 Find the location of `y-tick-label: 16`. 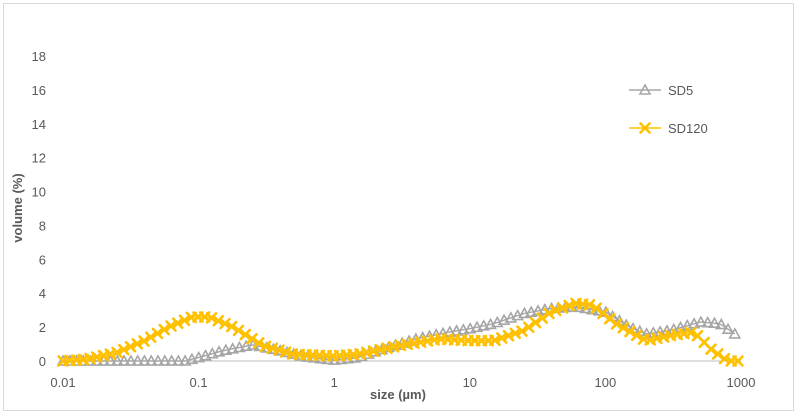

y-tick-label: 16 is located at coordinates (39, 90).